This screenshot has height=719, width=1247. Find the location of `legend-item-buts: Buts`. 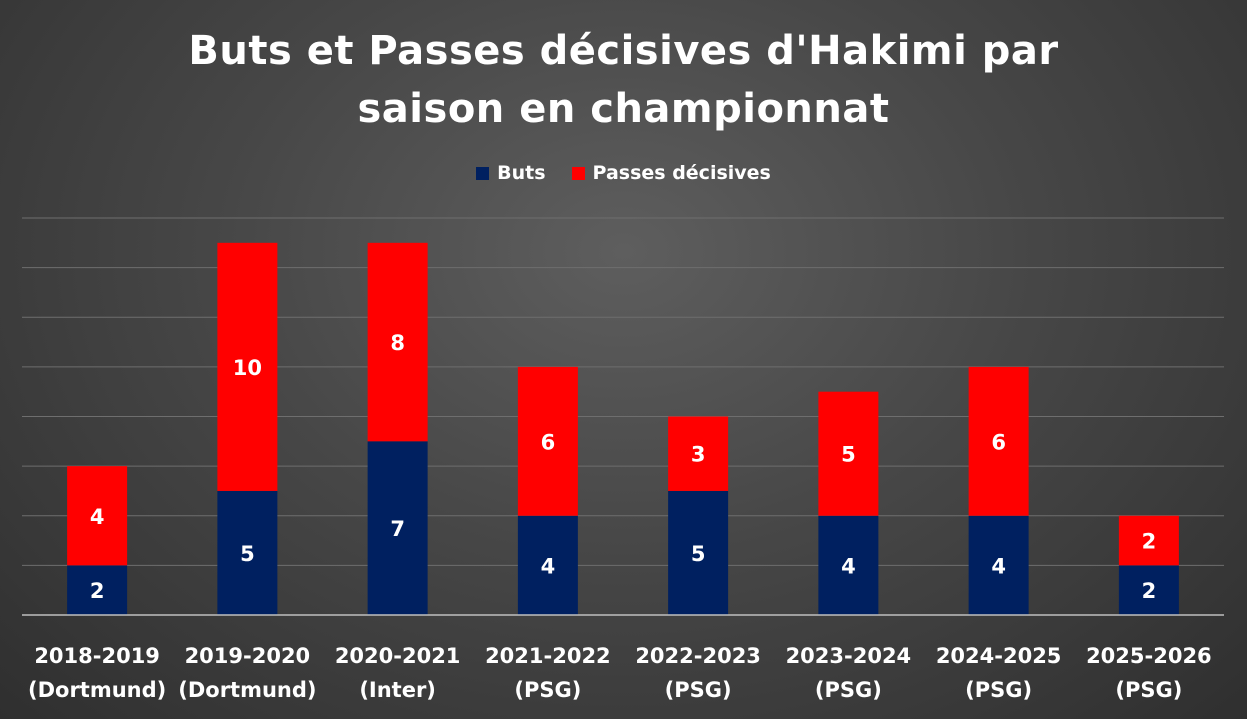

legend-item-buts: Buts is located at coordinates (511, 173).